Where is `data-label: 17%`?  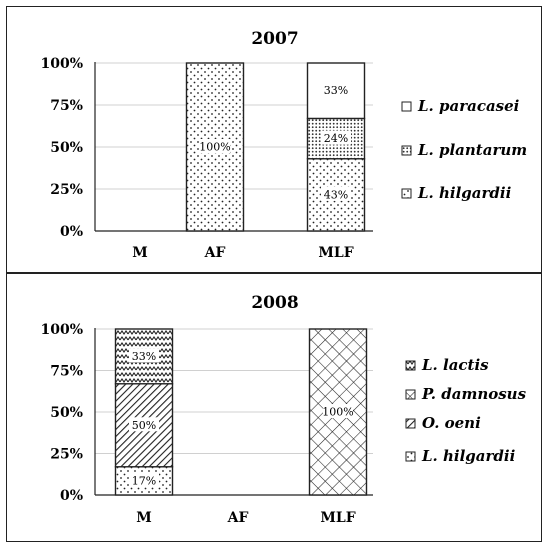
data-label: 17% is located at coordinates (144, 480).